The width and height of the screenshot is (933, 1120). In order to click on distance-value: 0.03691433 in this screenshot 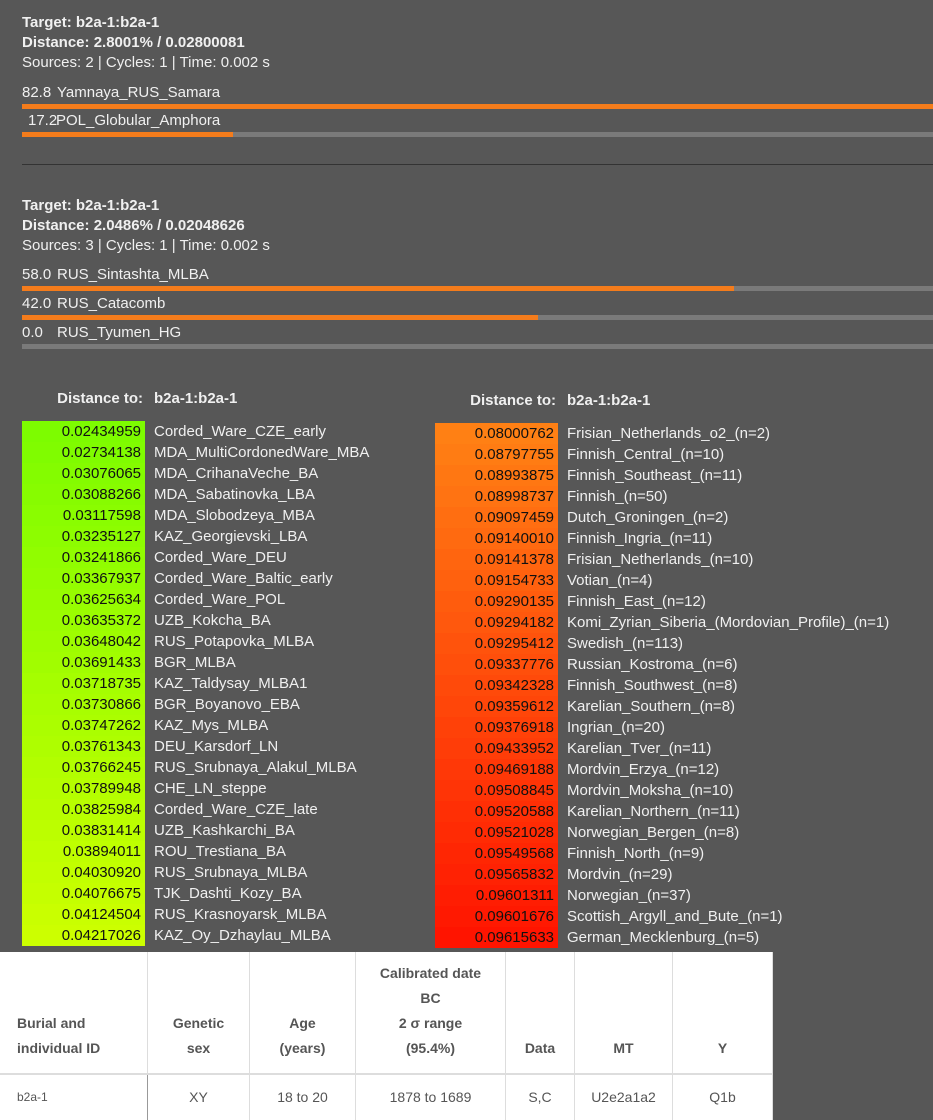, I will do `click(83, 662)`.